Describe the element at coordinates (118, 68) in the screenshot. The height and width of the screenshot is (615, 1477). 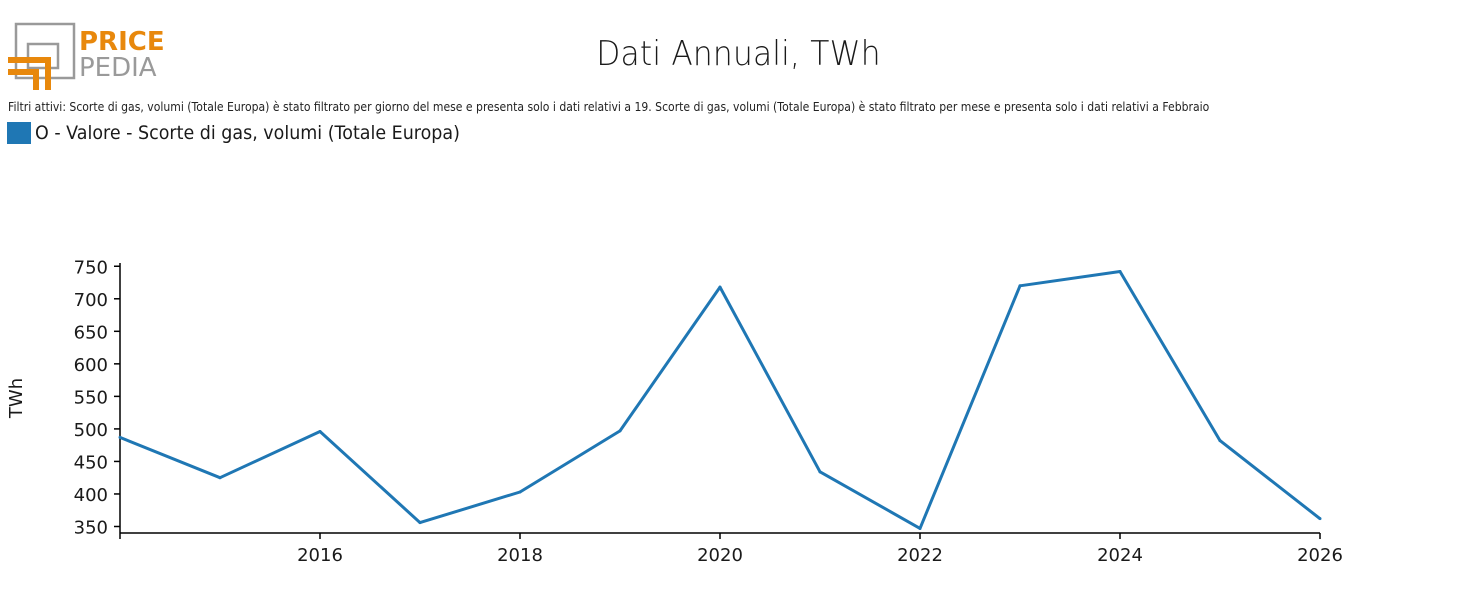
I see `logo-text-bottom: PEDIA` at that location.